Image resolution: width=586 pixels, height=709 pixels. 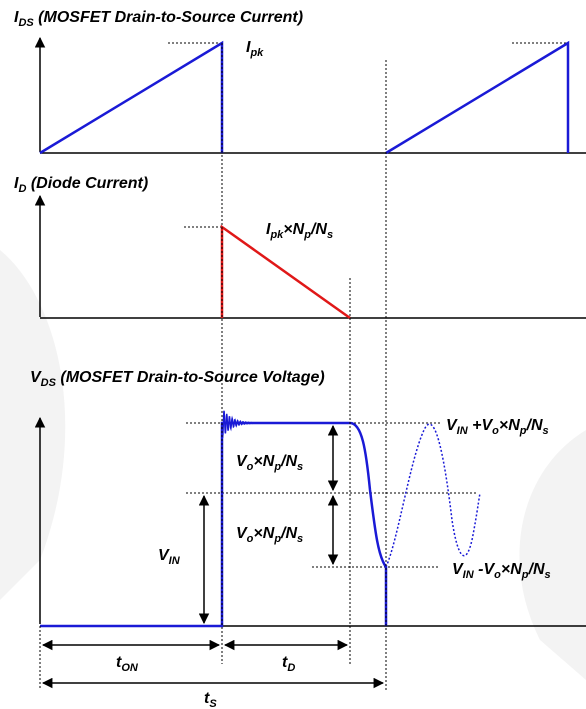 I want to click on turn-off-ringing-burst, so click(x=241, y=424).